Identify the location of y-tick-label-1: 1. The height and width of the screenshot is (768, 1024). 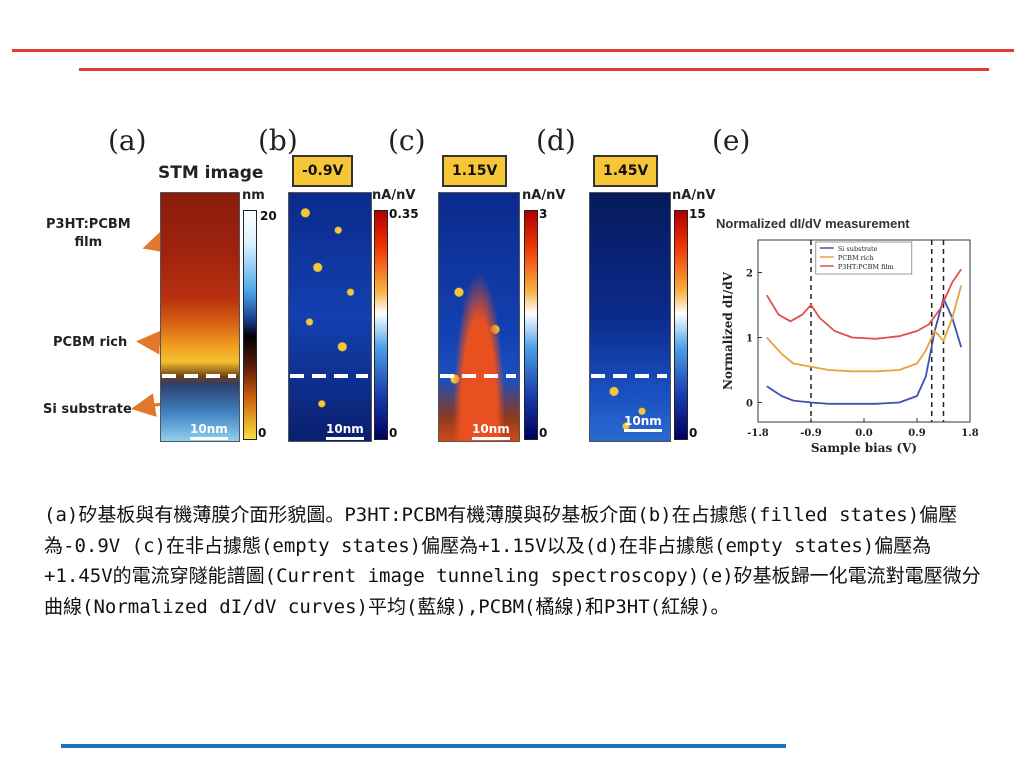
(749, 339).